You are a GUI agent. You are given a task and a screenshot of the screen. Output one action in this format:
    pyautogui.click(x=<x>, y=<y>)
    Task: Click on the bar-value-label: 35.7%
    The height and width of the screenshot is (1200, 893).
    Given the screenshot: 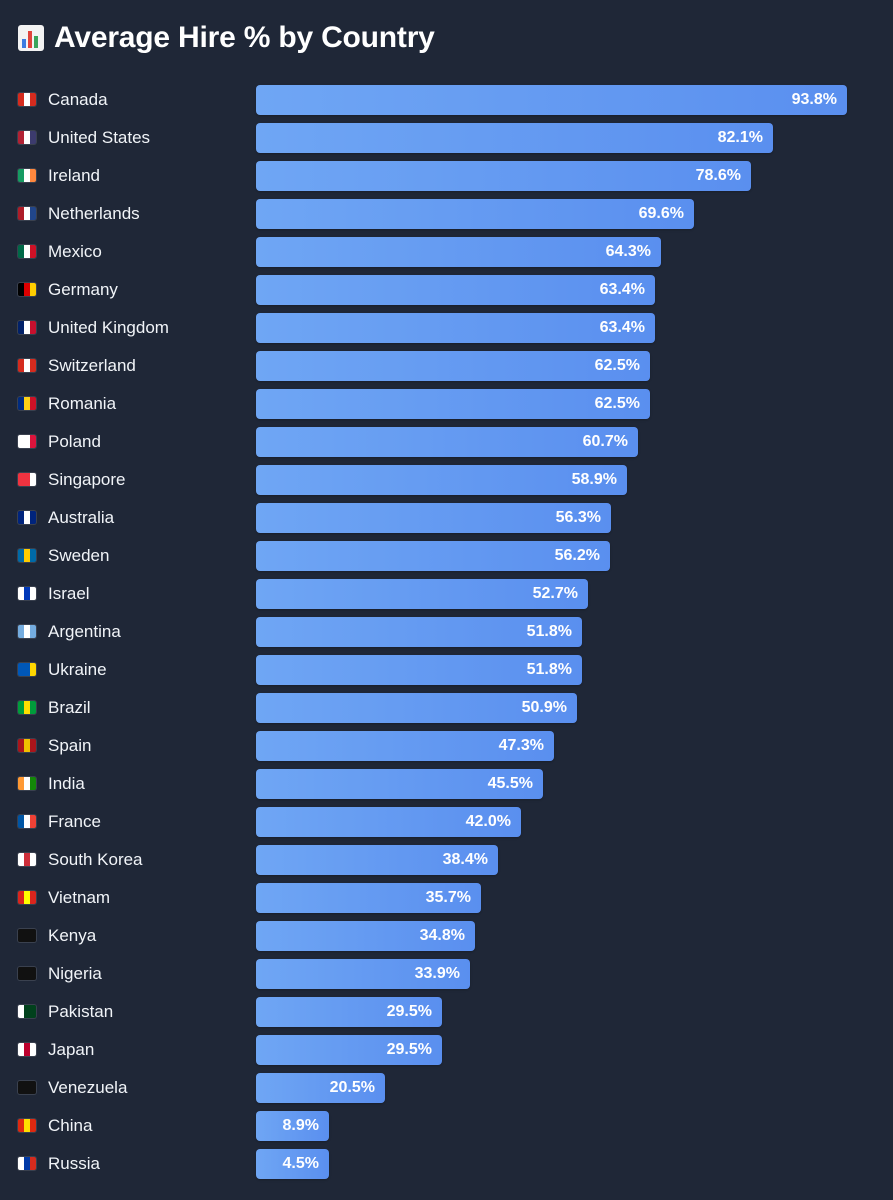 What is the action you would take?
    pyautogui.click(x=448, y=897)
    